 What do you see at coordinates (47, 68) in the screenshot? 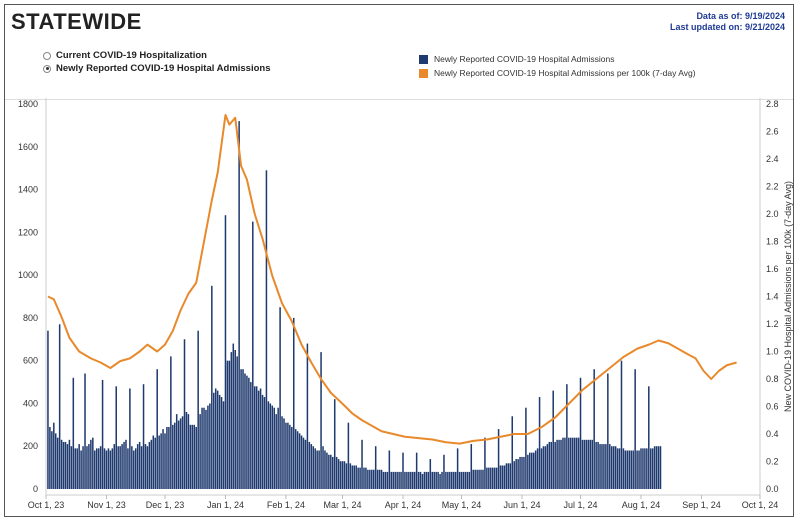
I see `radio-checked-icon` at bounding box center [47, 68].